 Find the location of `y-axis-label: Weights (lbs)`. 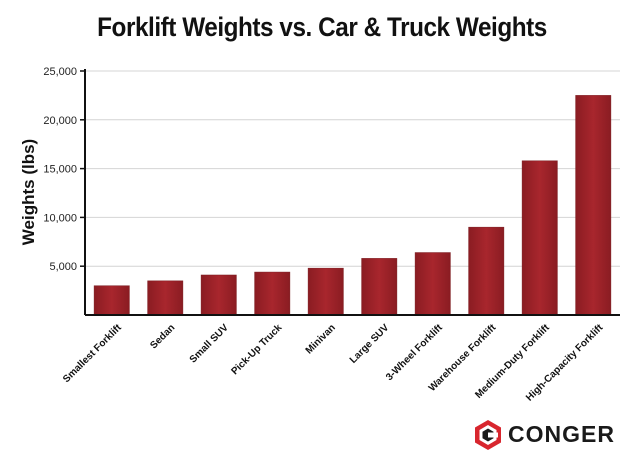

y-axis-label: Weights (lbs) is located at coordinates (28, 192).